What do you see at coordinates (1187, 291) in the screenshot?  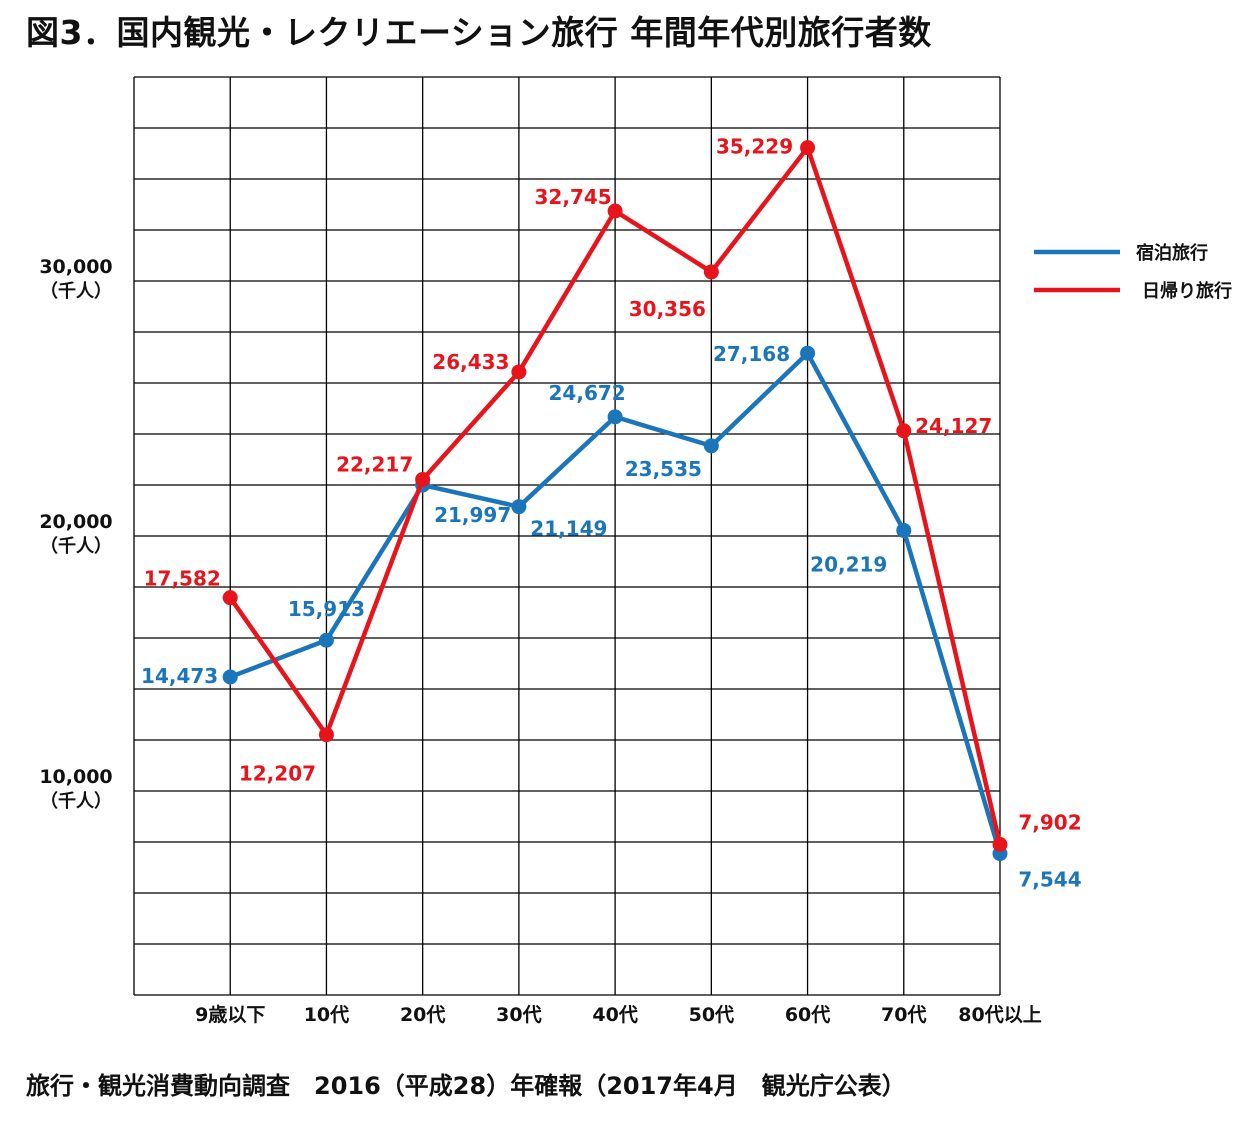 I see `legend-label: 日帰り旅行` at bounding box center [1187, 291].